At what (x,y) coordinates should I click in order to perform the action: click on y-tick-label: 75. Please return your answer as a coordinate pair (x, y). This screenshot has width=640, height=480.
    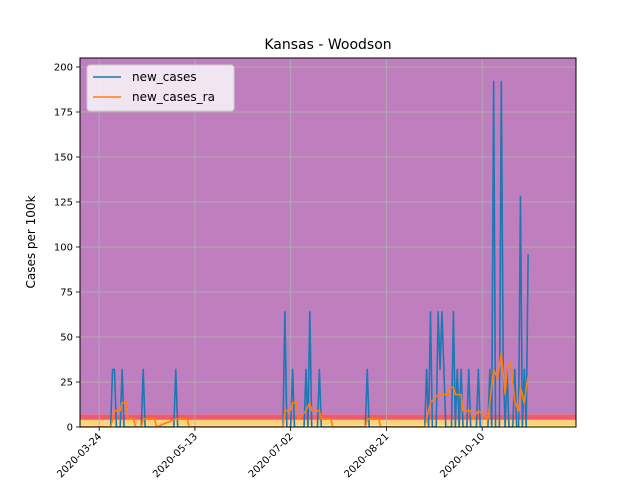
    Looking at the image, I should click on (66, 293).